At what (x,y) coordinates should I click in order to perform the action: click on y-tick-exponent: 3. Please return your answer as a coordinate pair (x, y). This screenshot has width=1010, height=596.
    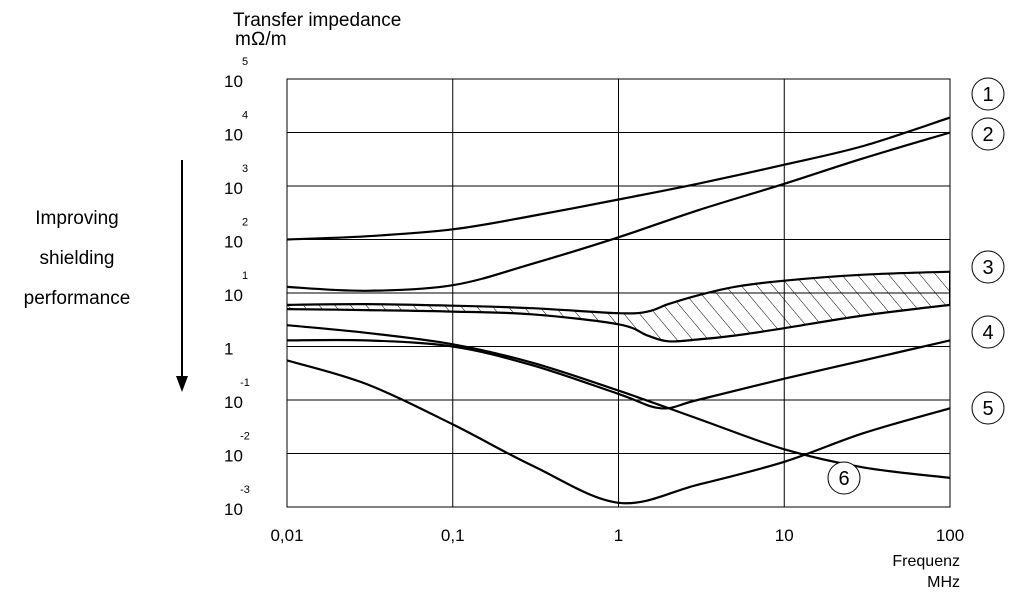
    Looking at the image, I should click on (245, 169).